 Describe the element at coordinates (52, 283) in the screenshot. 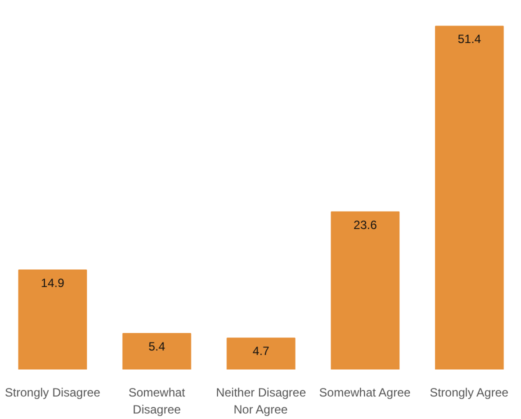

I see `data-label: 14.9` at that location.